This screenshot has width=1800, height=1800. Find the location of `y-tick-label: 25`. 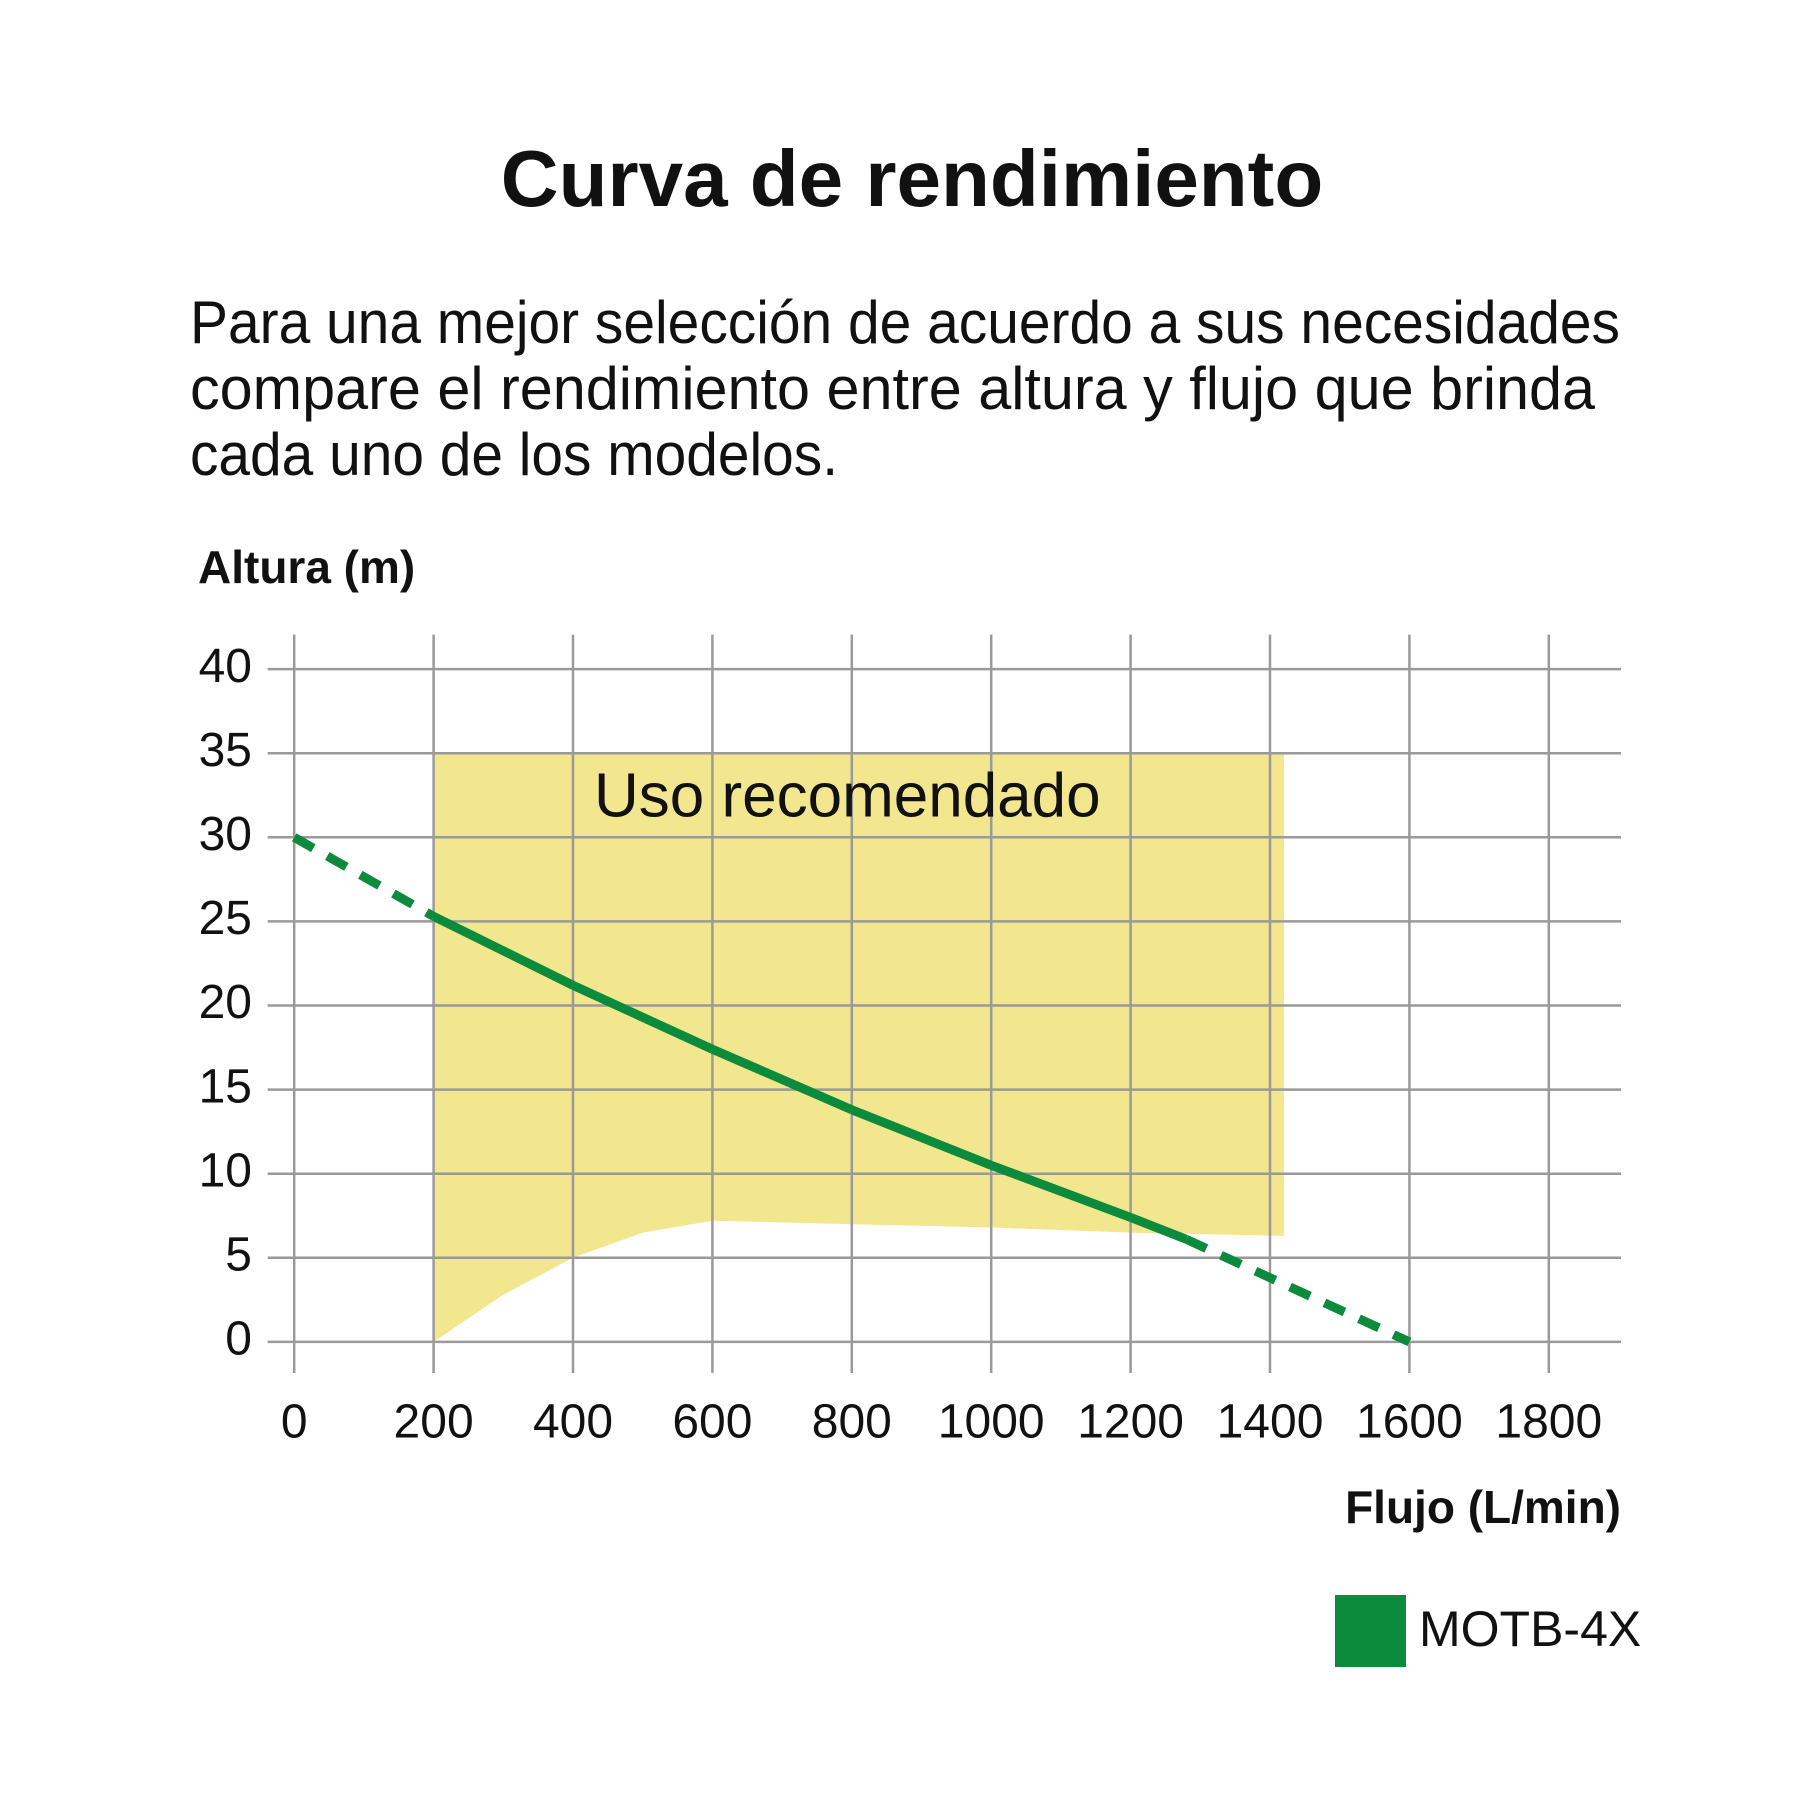

y-tick-label: 25 is located at coordinates (225, 918).